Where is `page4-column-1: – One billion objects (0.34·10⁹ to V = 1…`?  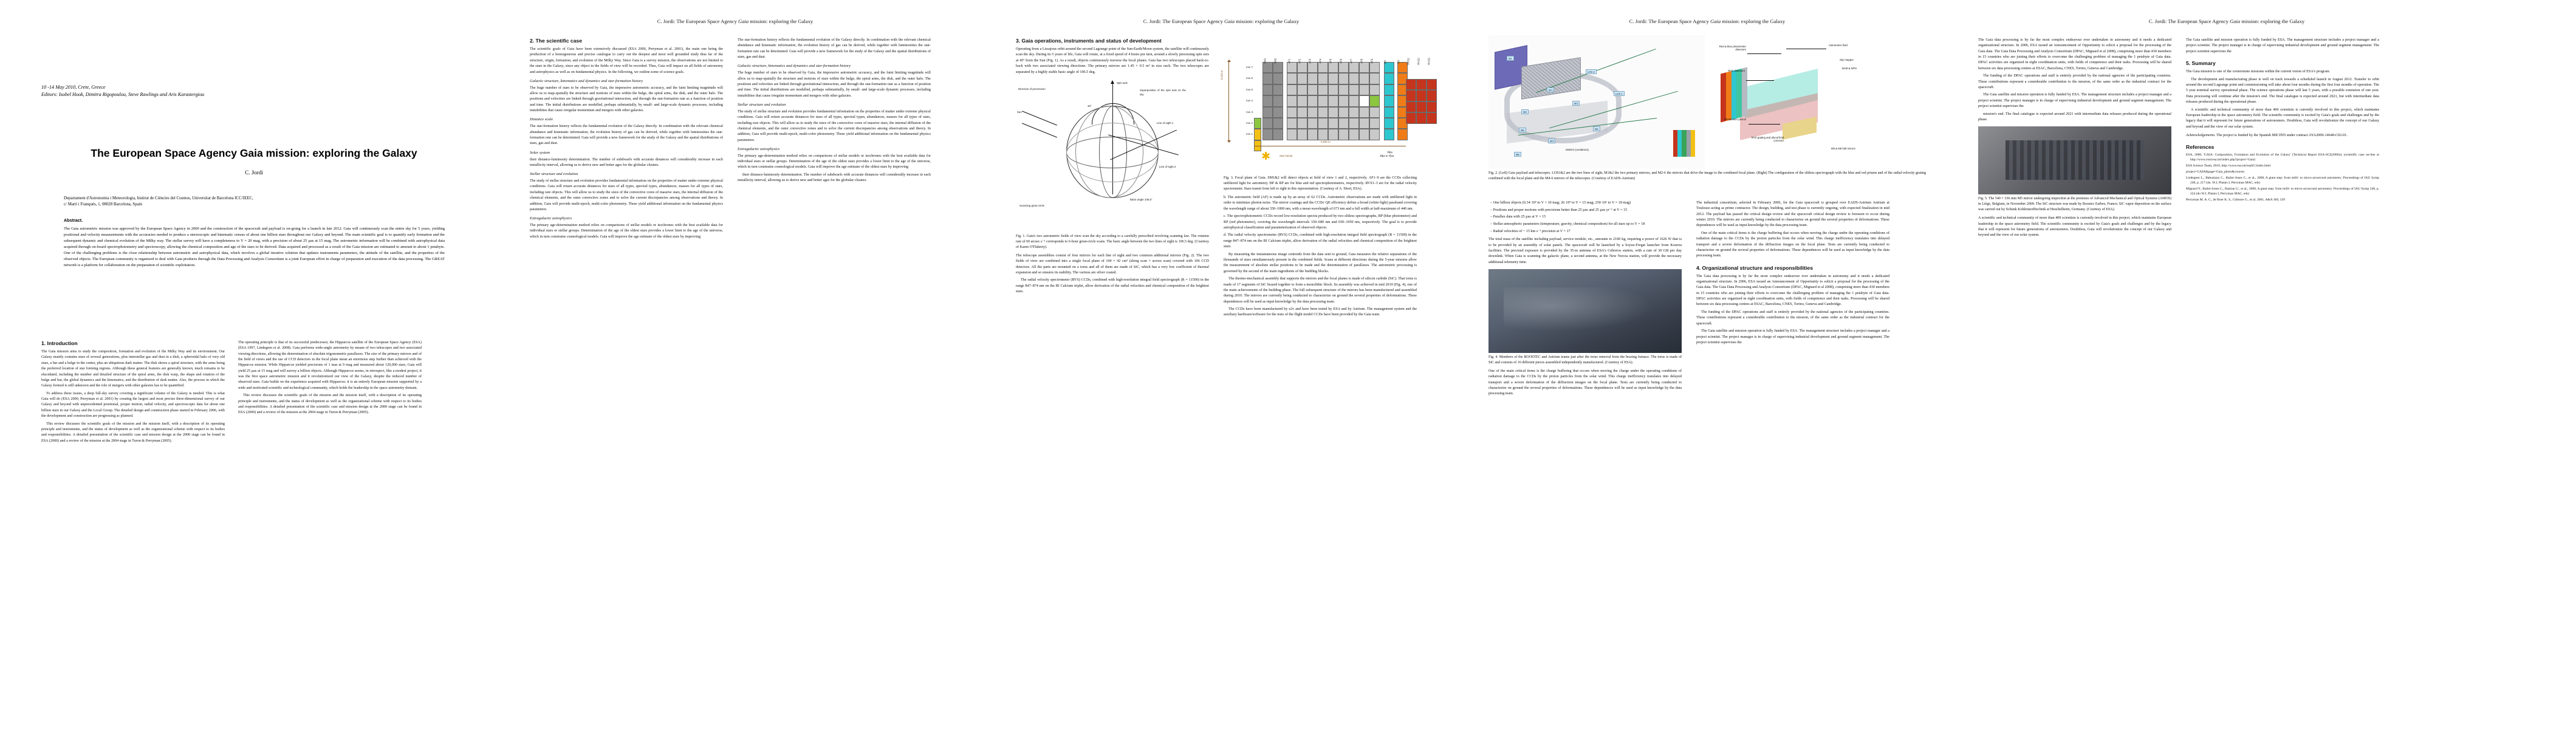 page4-column-1: – One billion objects (0.34·10⁹ to V = 1… is located at coordinates (1585, 453).